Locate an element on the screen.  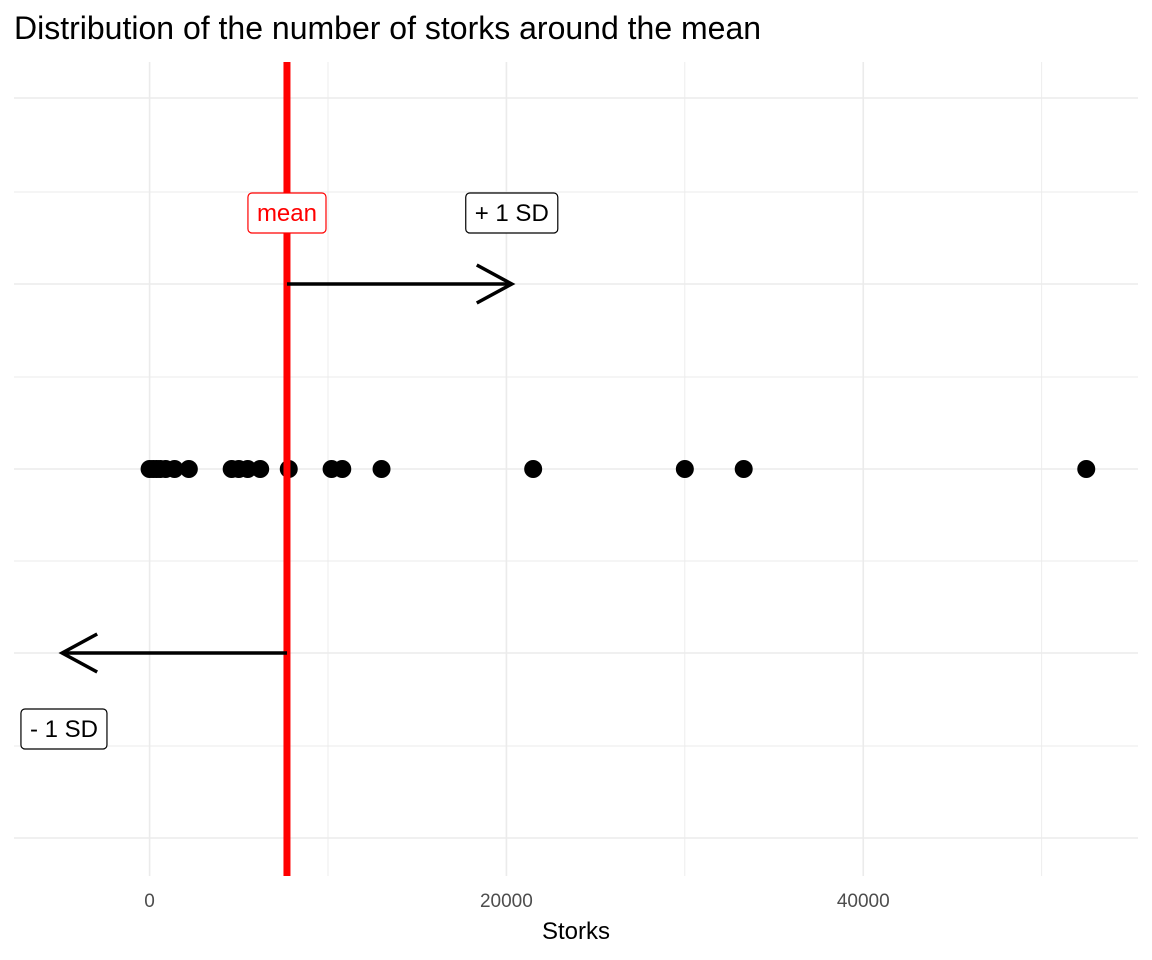
plus-sd-label-text: + 1 SD is located at coordinates (512, 213).